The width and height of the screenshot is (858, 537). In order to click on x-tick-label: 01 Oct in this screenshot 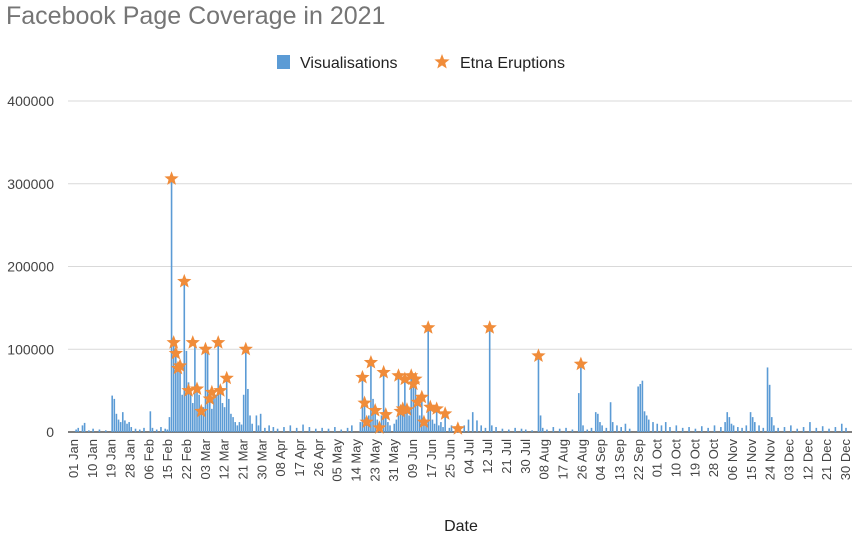, I will do `click(657, 458)`.